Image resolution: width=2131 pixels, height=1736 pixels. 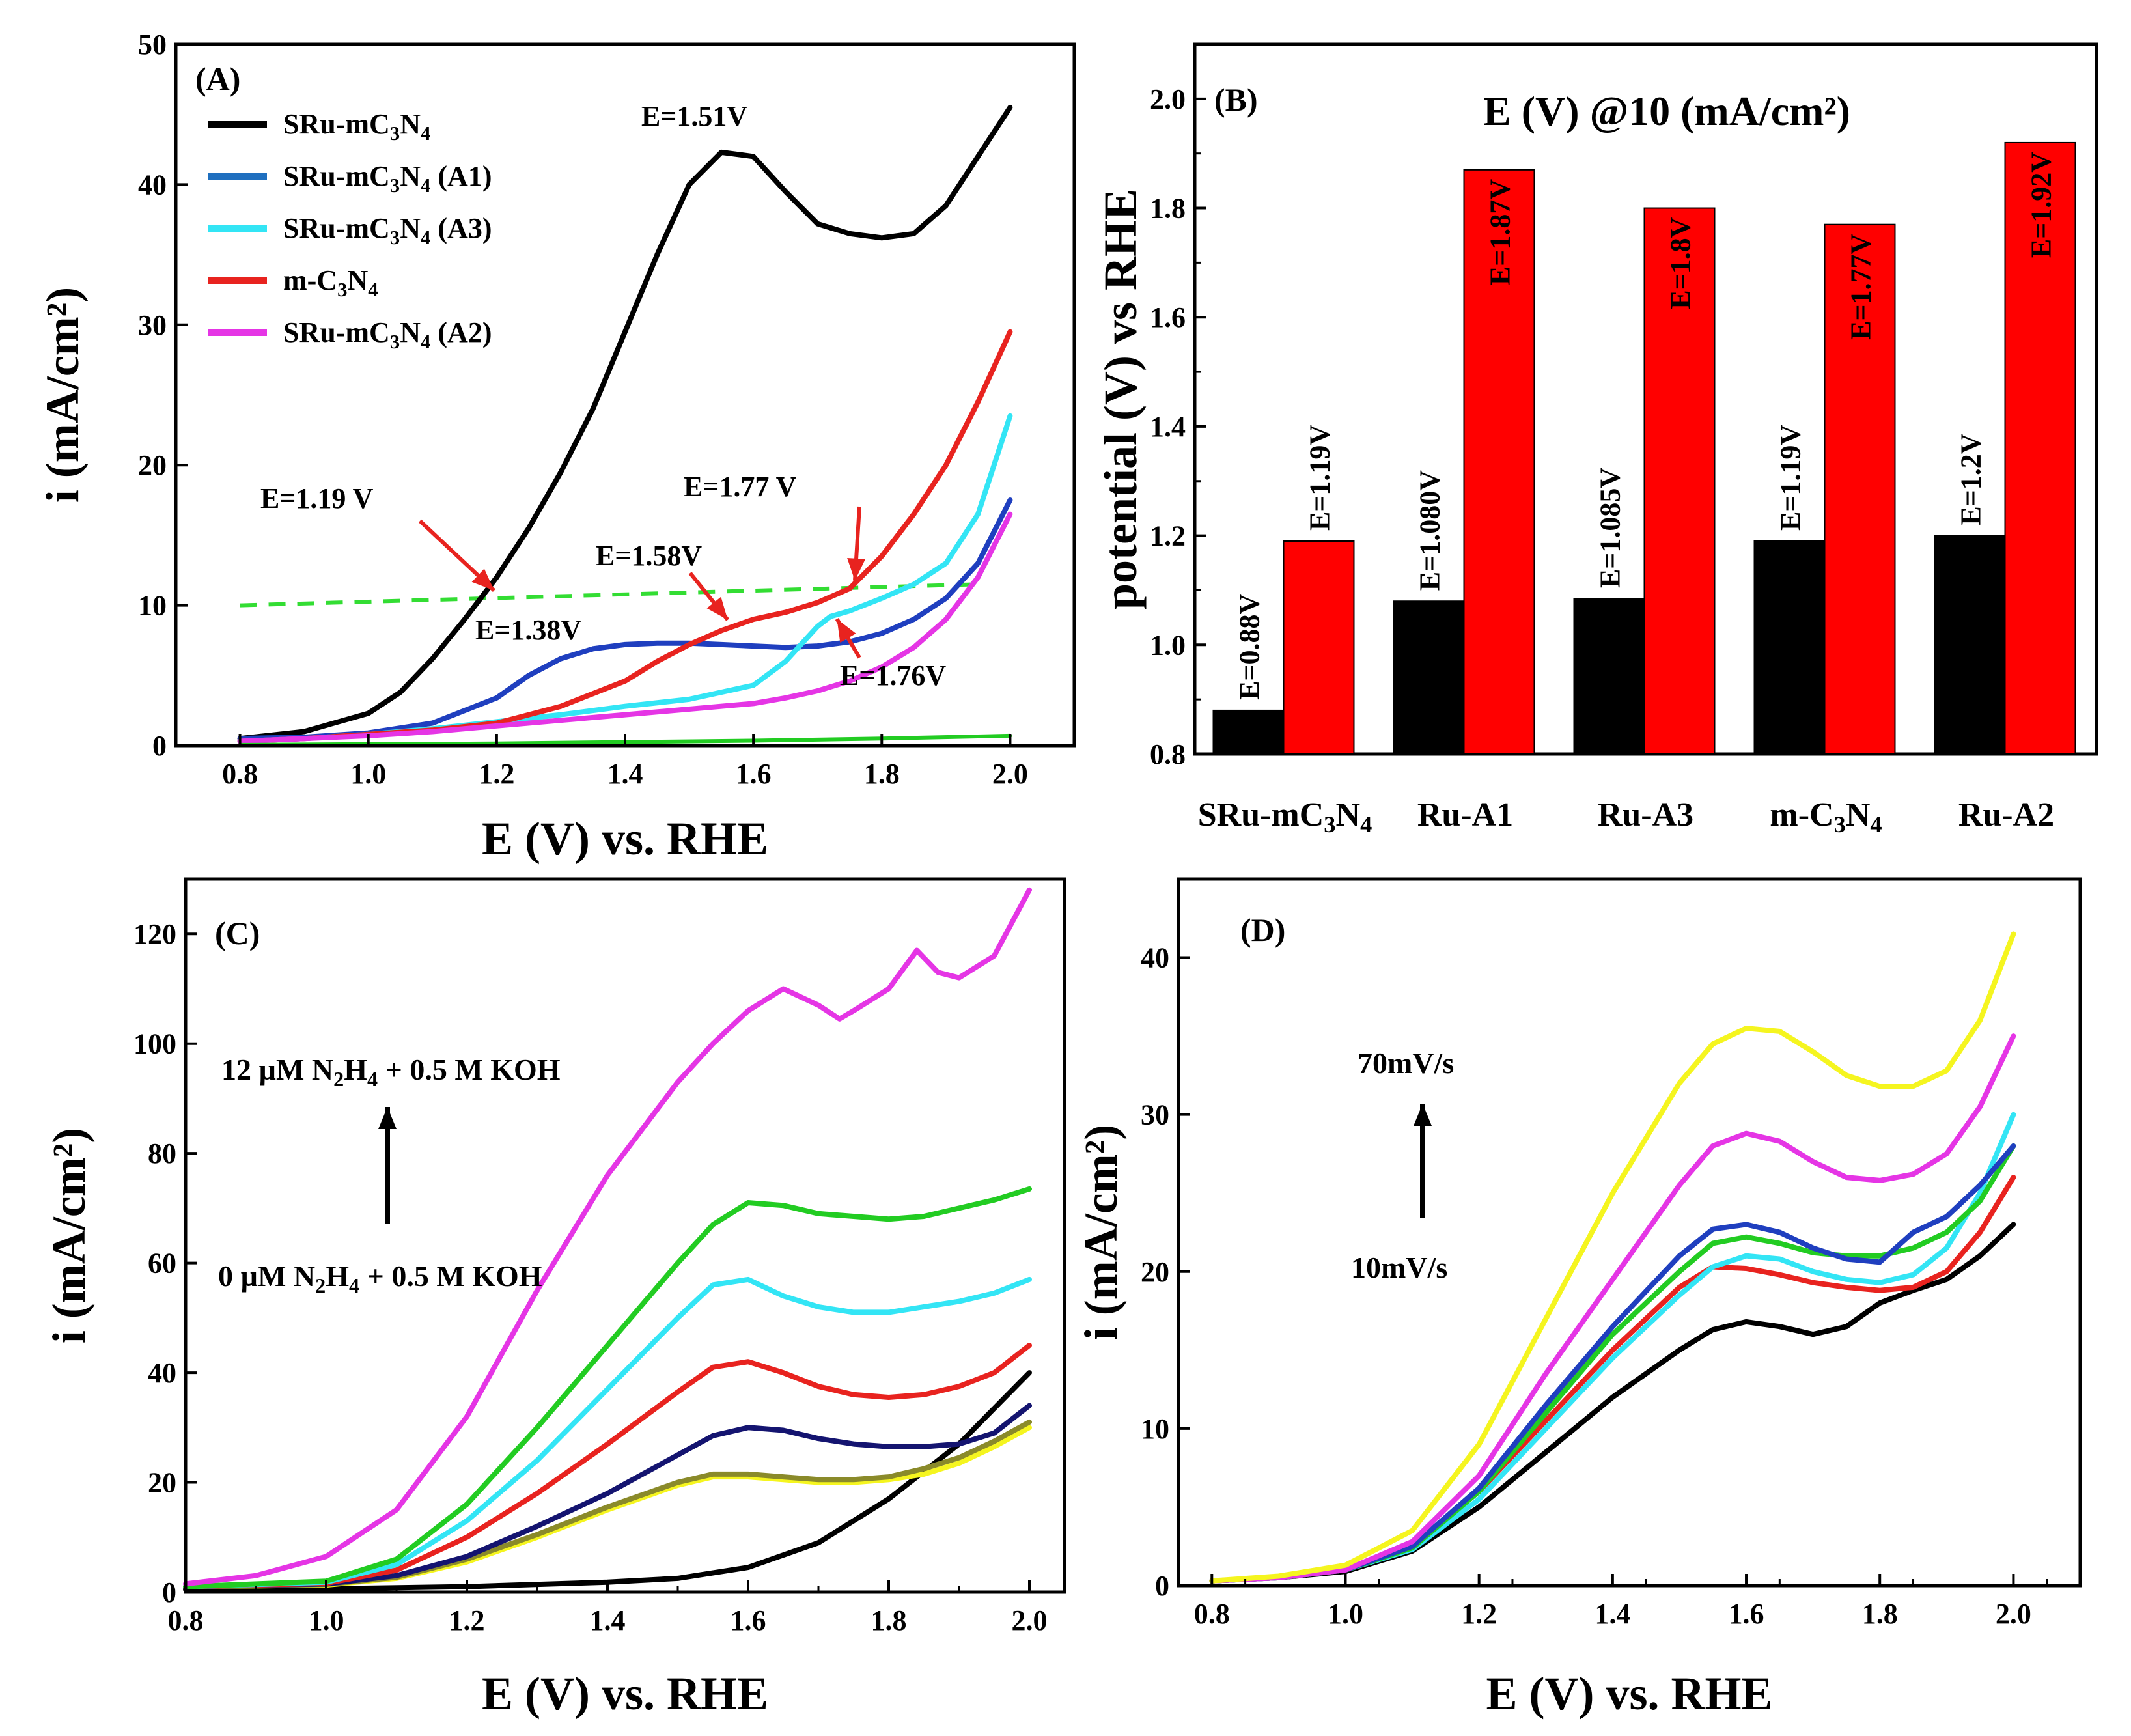 What do you see at coordinates (740, 487) in the screenshot?
I see `annotation-e177: E=1.77 V` at bounding box center [740, 487].